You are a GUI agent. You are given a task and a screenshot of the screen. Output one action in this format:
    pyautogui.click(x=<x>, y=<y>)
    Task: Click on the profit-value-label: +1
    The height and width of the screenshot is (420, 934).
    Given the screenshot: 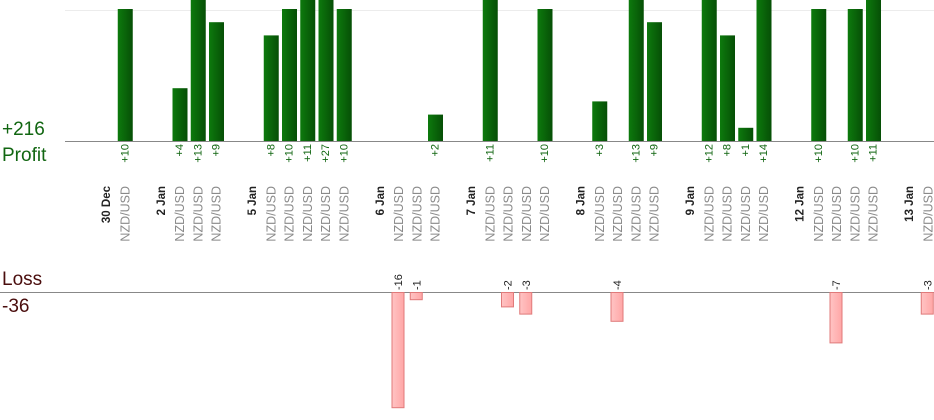 What is the action you would take?
    pyautogui.click(x=746, y=150)
    